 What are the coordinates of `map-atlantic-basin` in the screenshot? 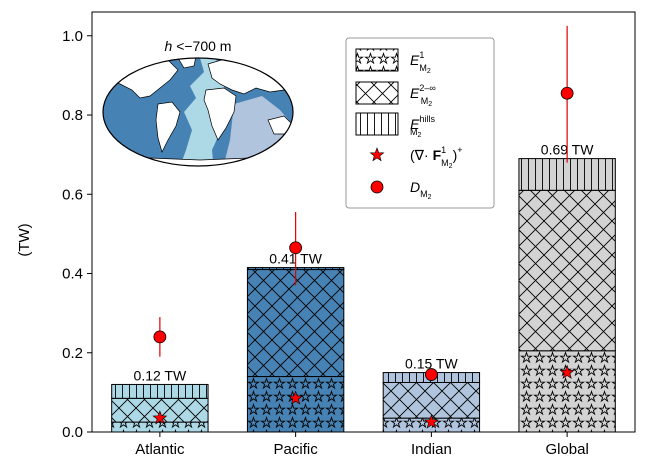 It's located at (197, 112).